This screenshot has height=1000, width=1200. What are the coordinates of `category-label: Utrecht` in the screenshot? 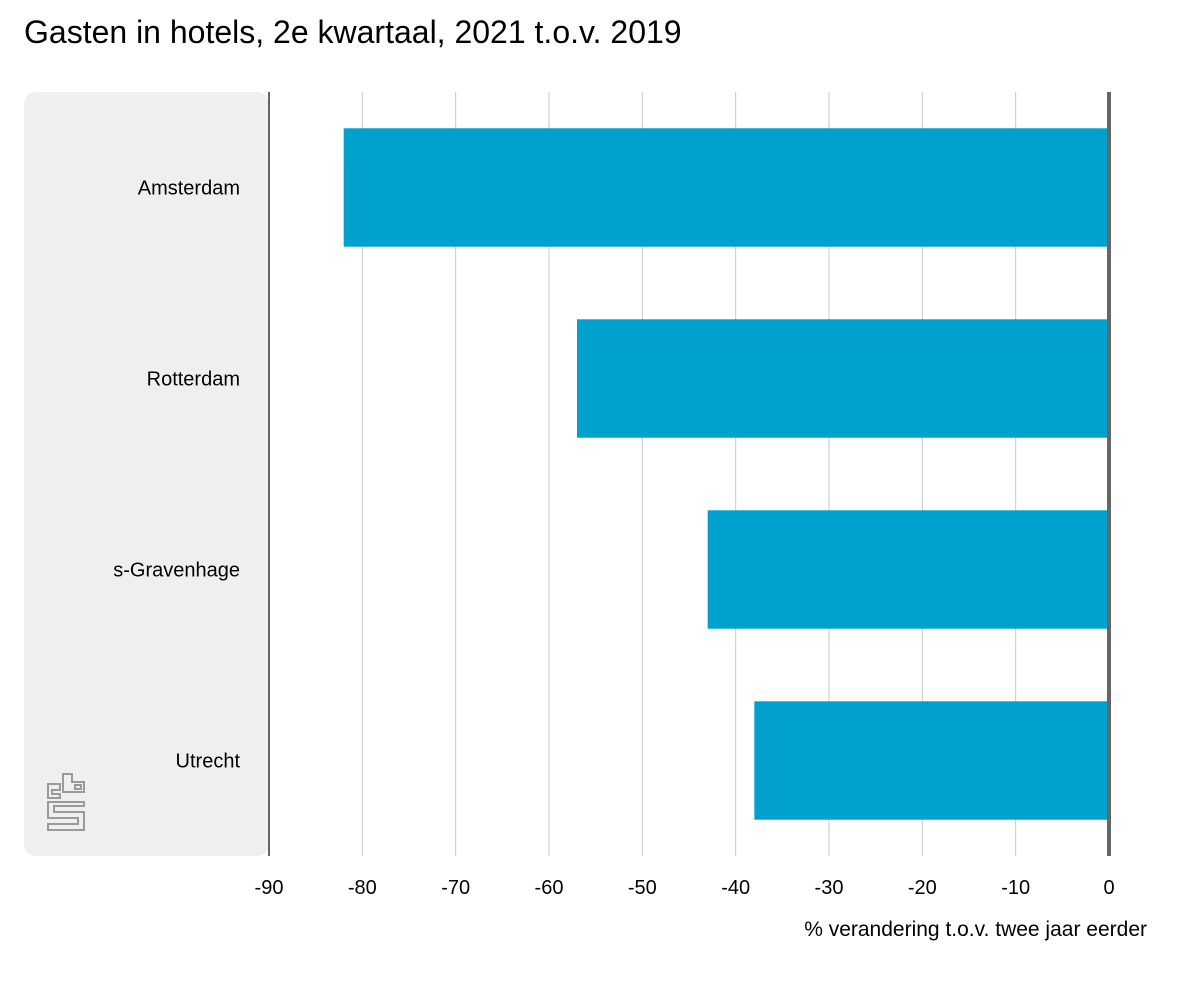 It's located at (208, 762).